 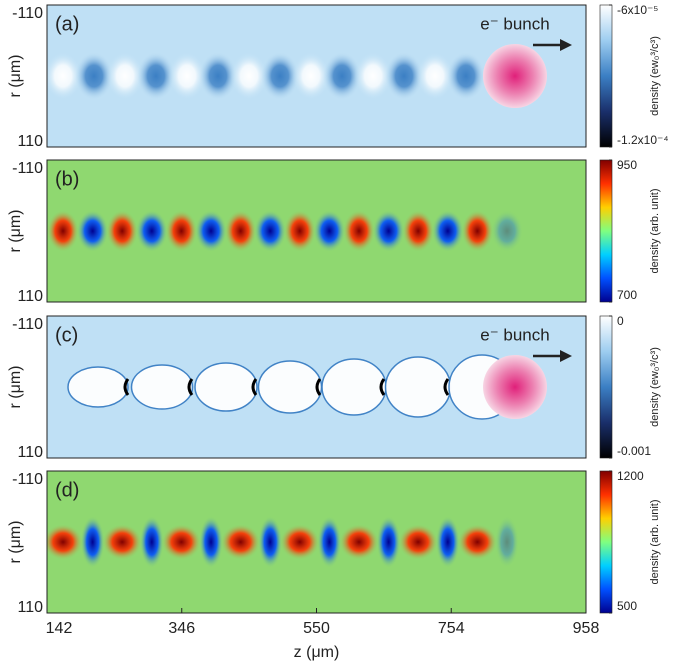 What do you see at coordinates (59, 628) in the screenshot?
I see `x-tick-label: 142` at bounding box center [59, 628].